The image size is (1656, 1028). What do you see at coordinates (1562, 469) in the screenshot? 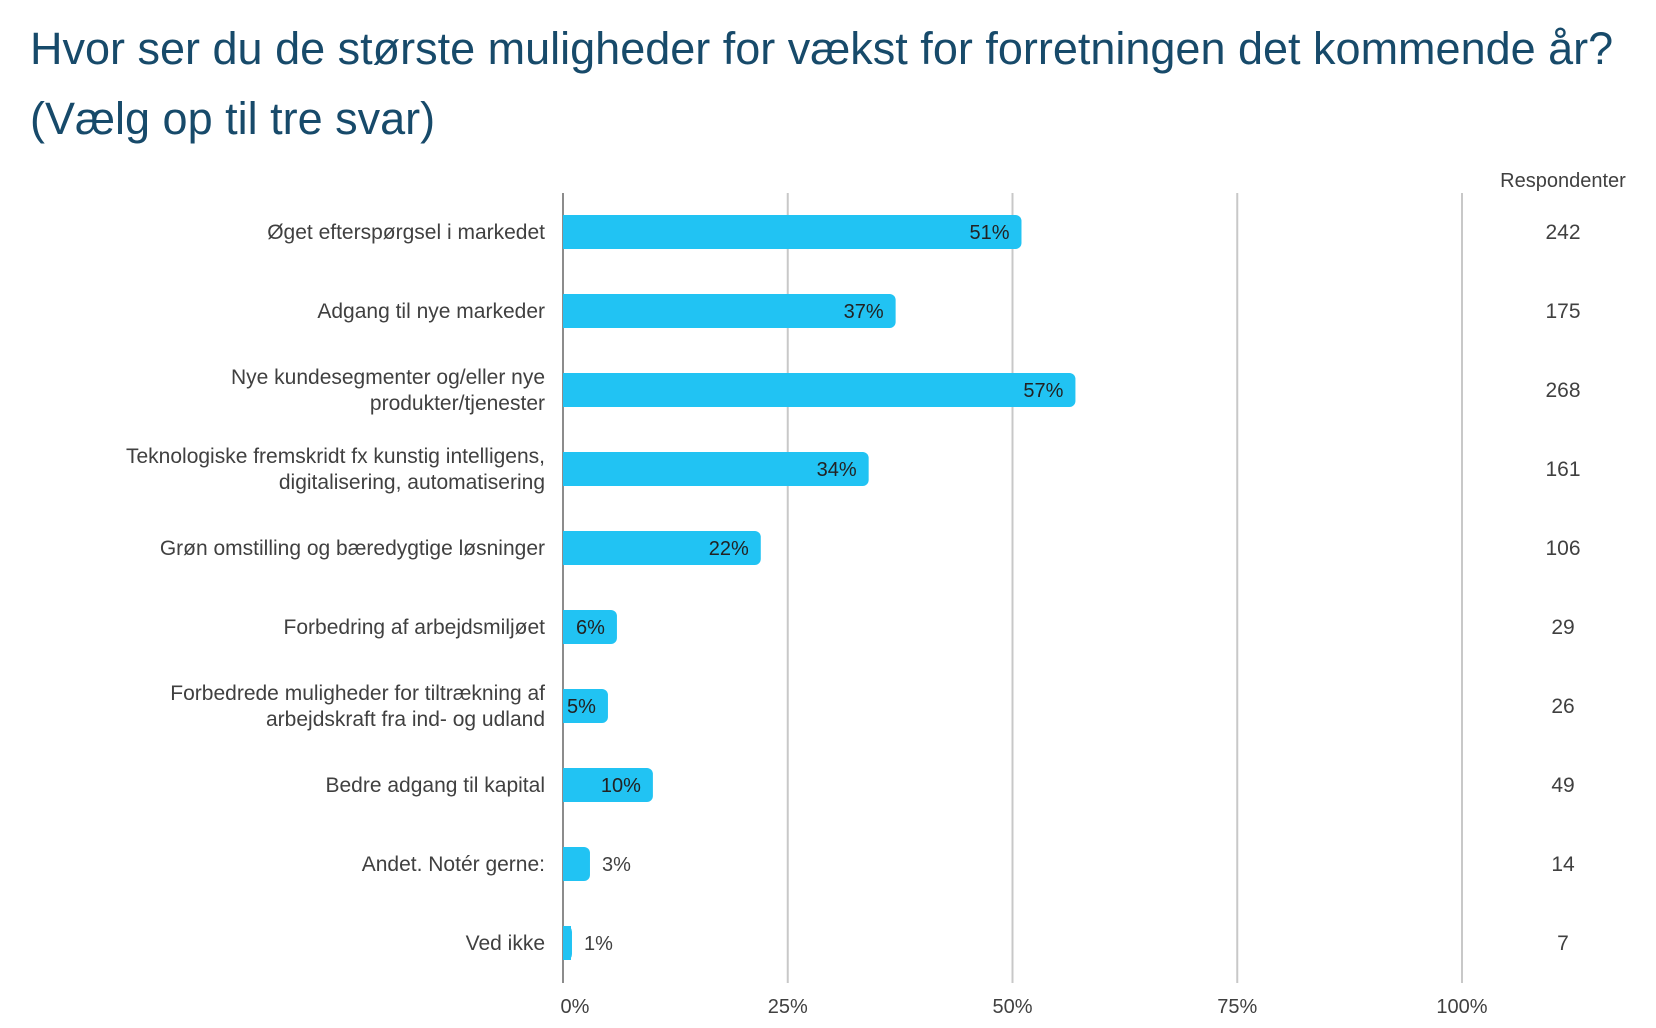
I see `respondent-count: 161` at bounding box center [1562, 469].